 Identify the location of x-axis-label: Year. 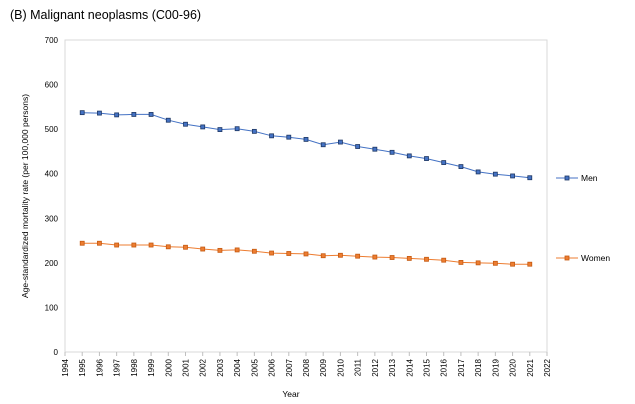
(290, 394).